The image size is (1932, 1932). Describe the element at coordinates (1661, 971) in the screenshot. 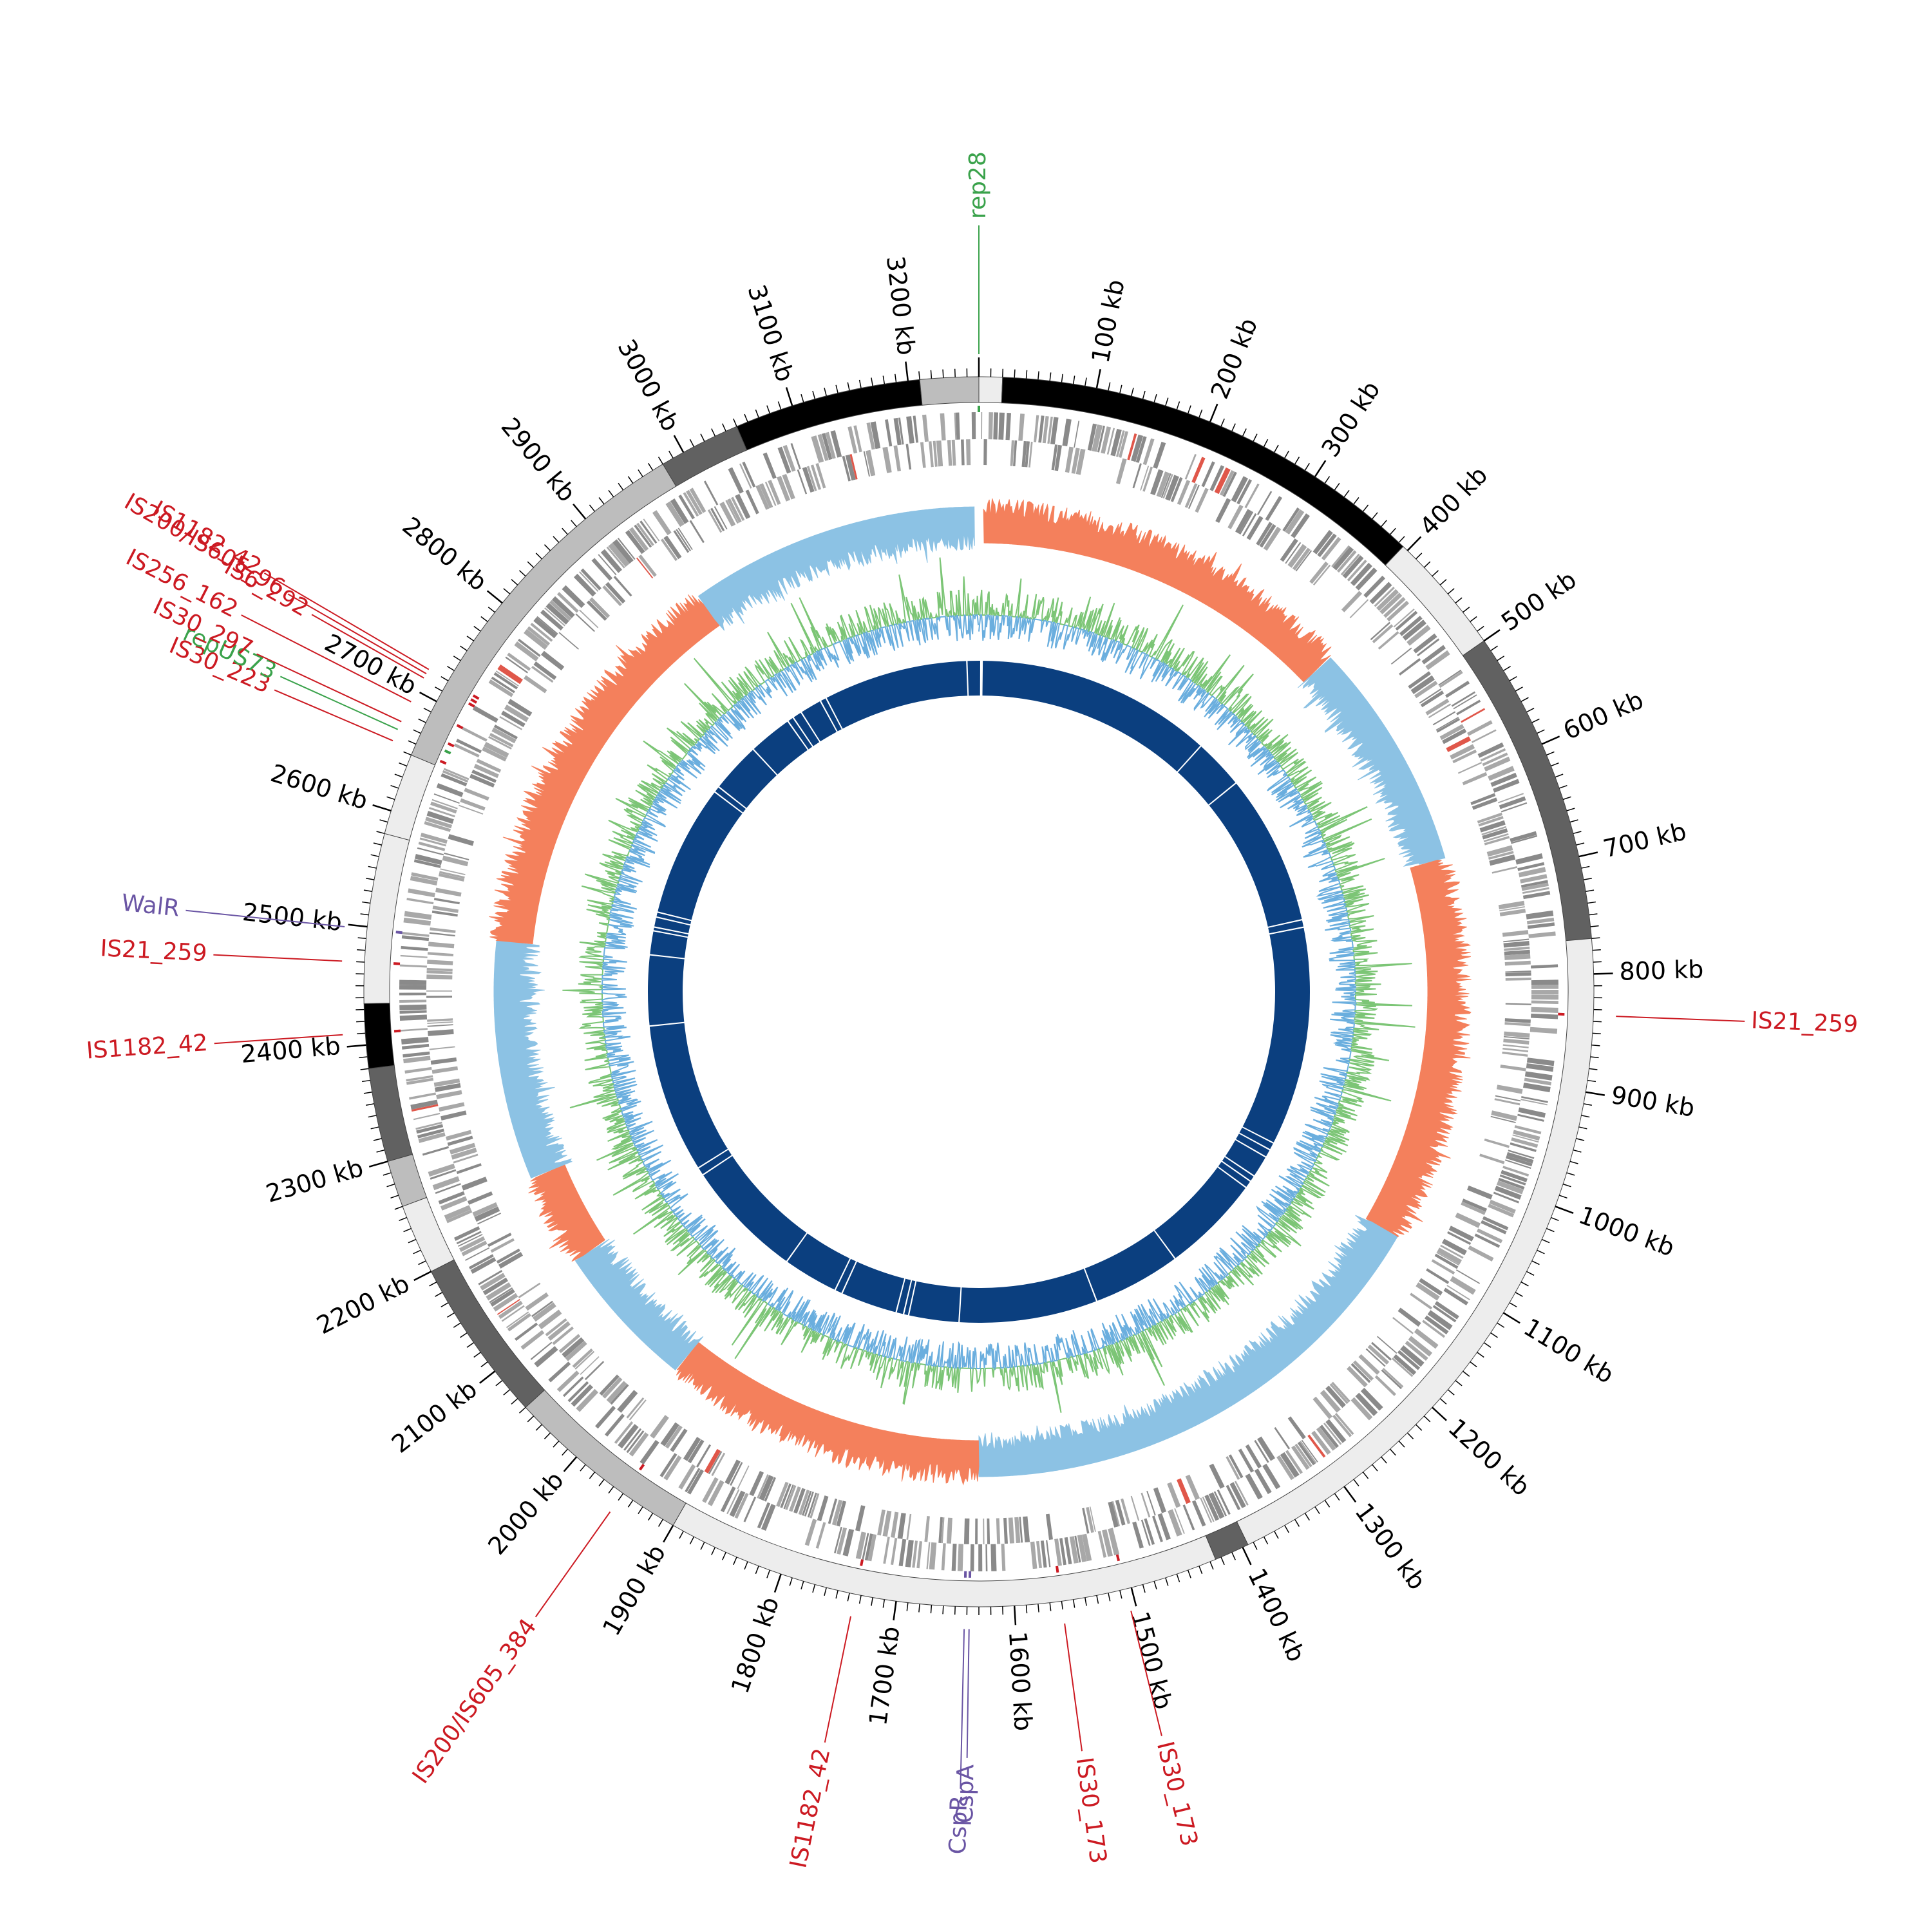

I see `tick-label: 800 kb` at that location.